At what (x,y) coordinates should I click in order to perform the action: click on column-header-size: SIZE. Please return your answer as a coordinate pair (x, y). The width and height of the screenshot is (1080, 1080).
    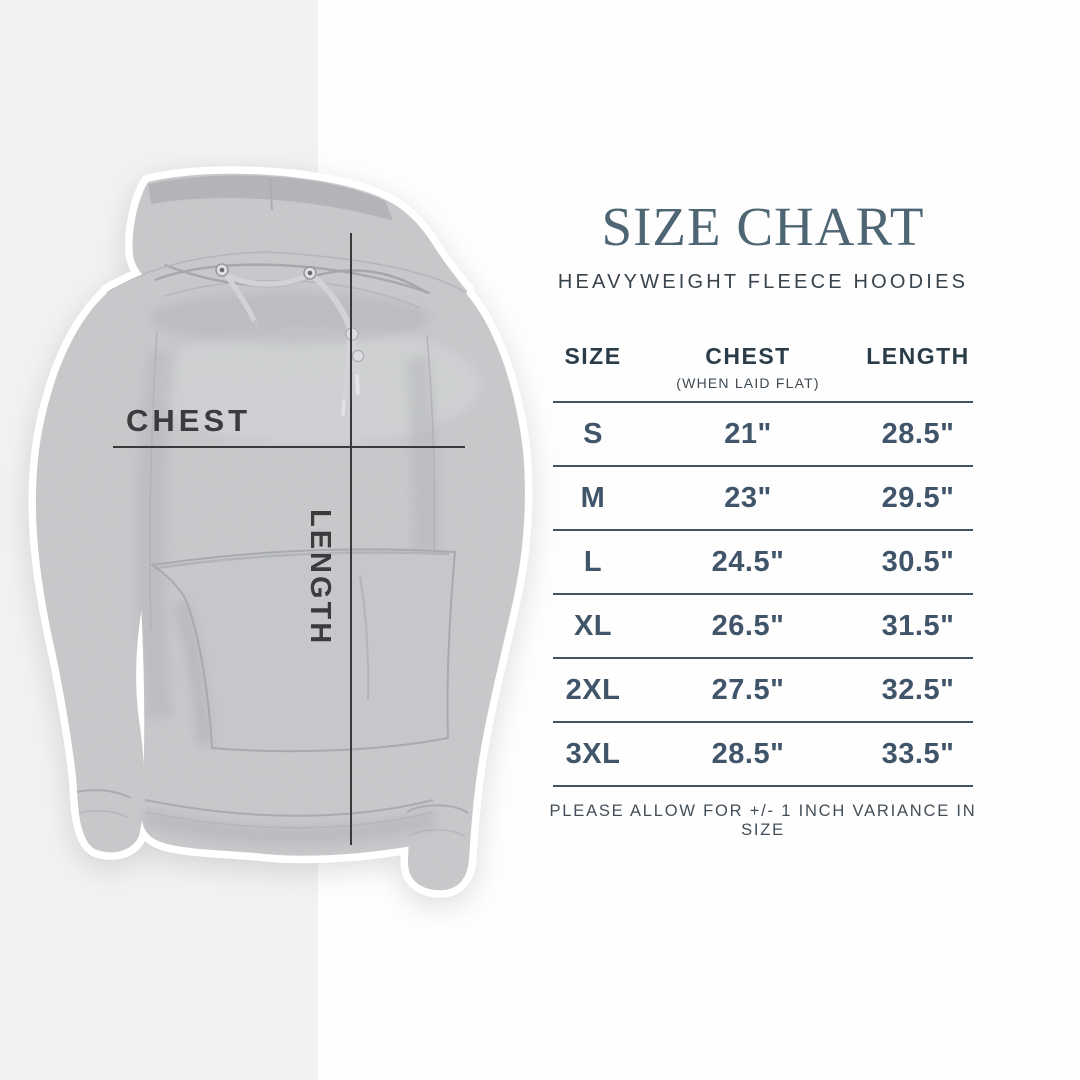
    Looking at the image, I should click on (593, 370).